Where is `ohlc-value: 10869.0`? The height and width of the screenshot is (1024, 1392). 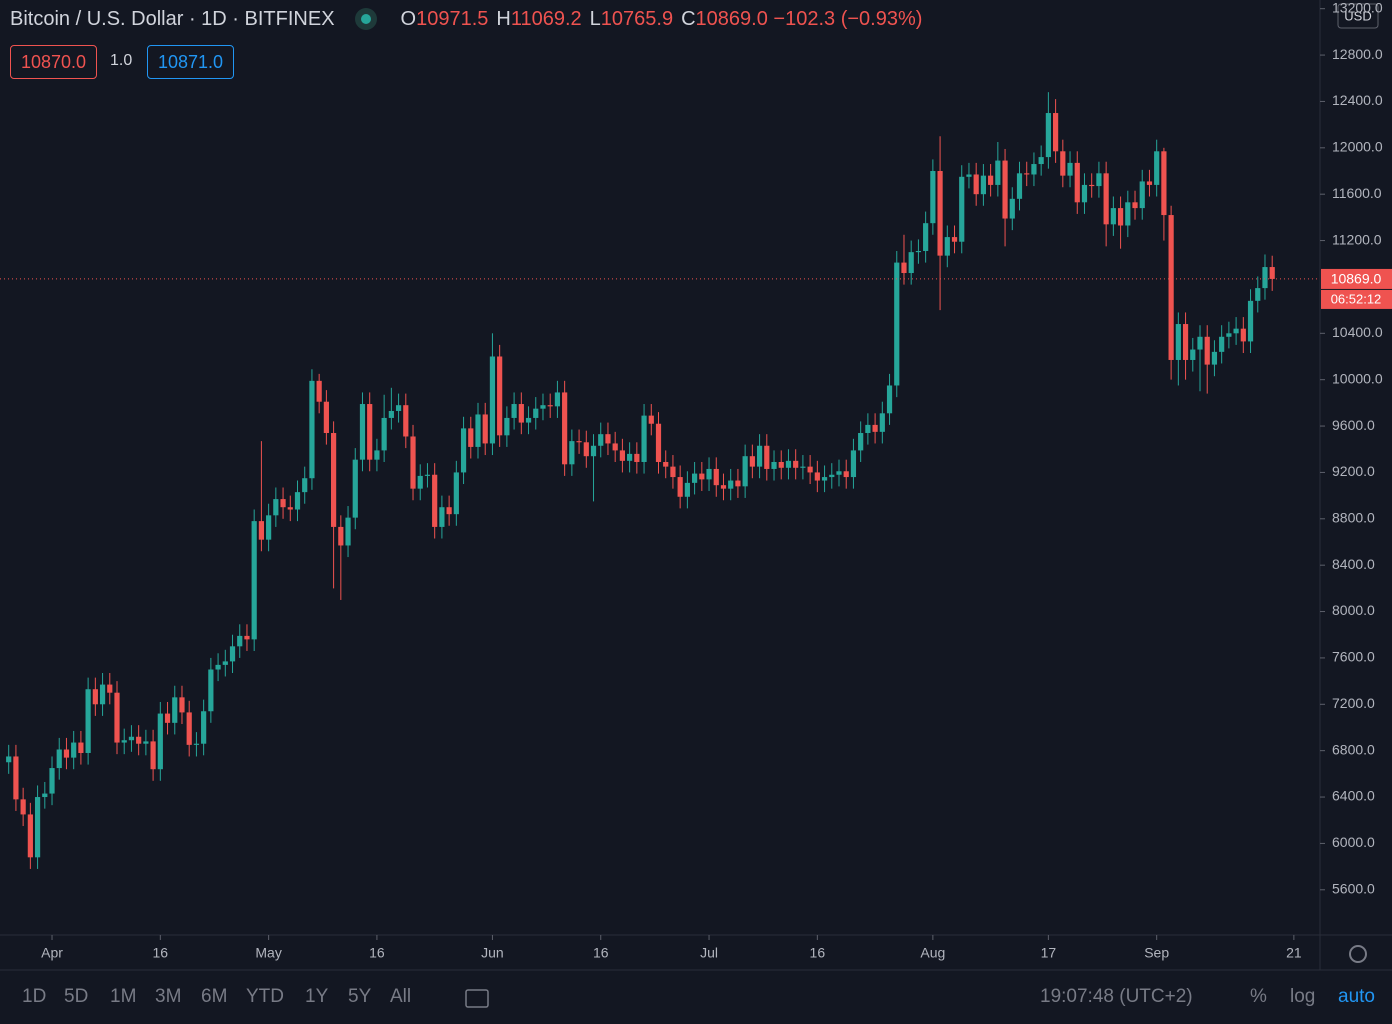
ohlc-value: 10869.0 is located at coordinates (731, 19).